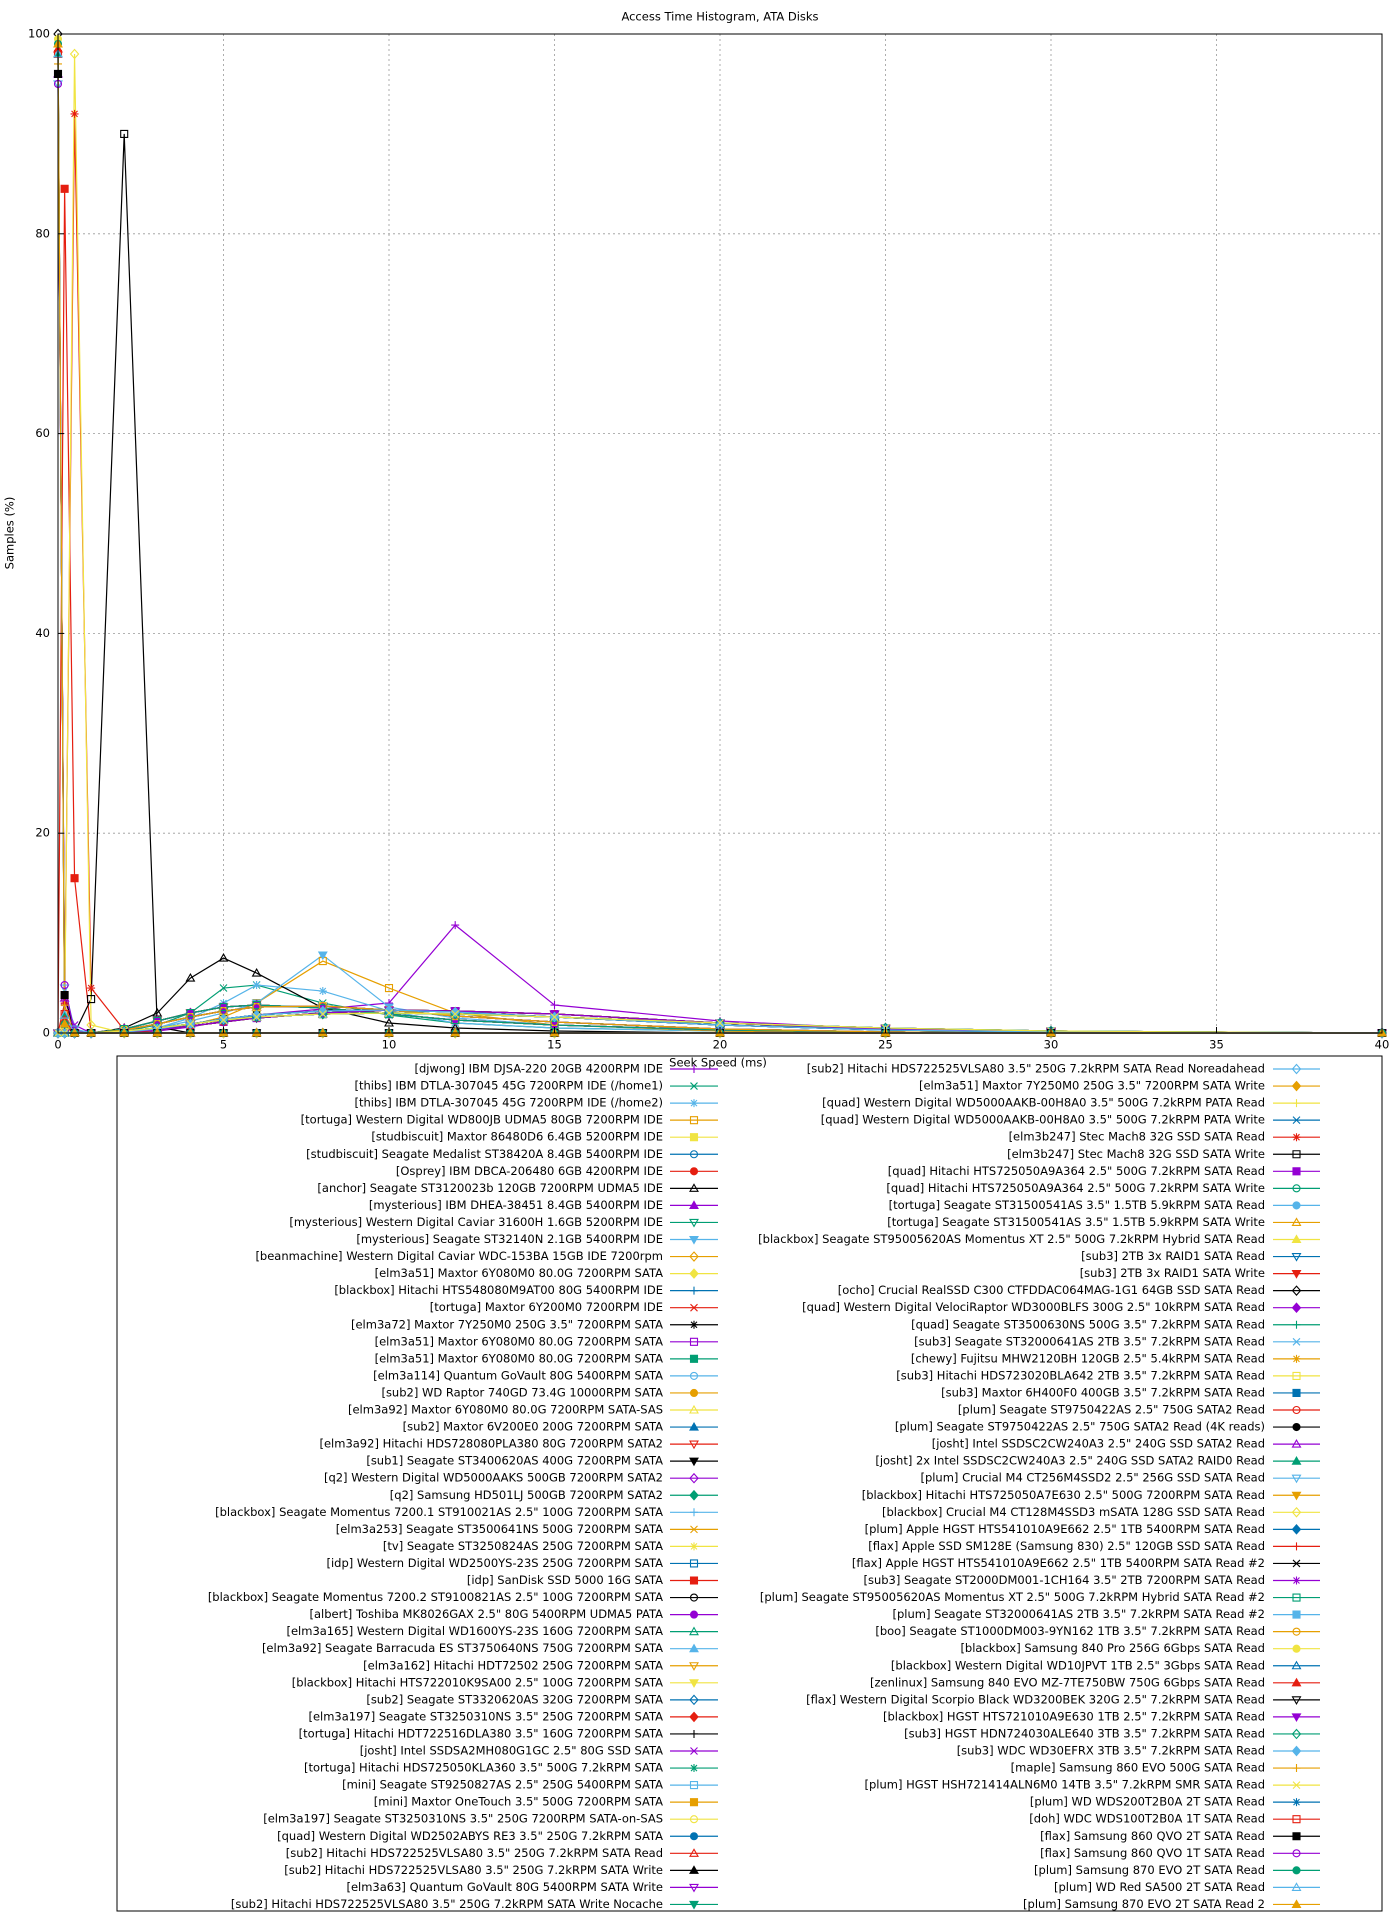  What do you see at coordinates (538, 1069) in the screenshot?
I see `legend-label: [djwong] IBM DJSA-220 20GB 4200RPM IDE` at bounding box center [538, 1069].